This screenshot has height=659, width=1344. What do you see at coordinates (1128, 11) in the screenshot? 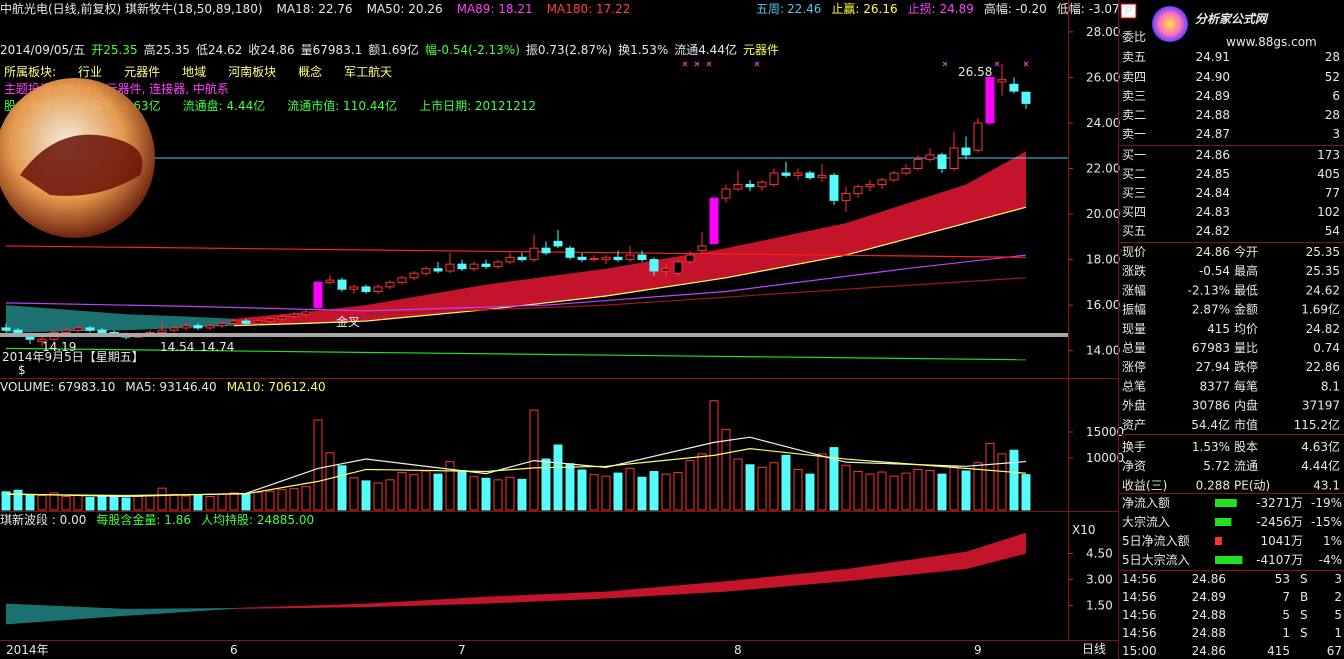
I see `logo-p-box` at bounding box center [1128, 11].